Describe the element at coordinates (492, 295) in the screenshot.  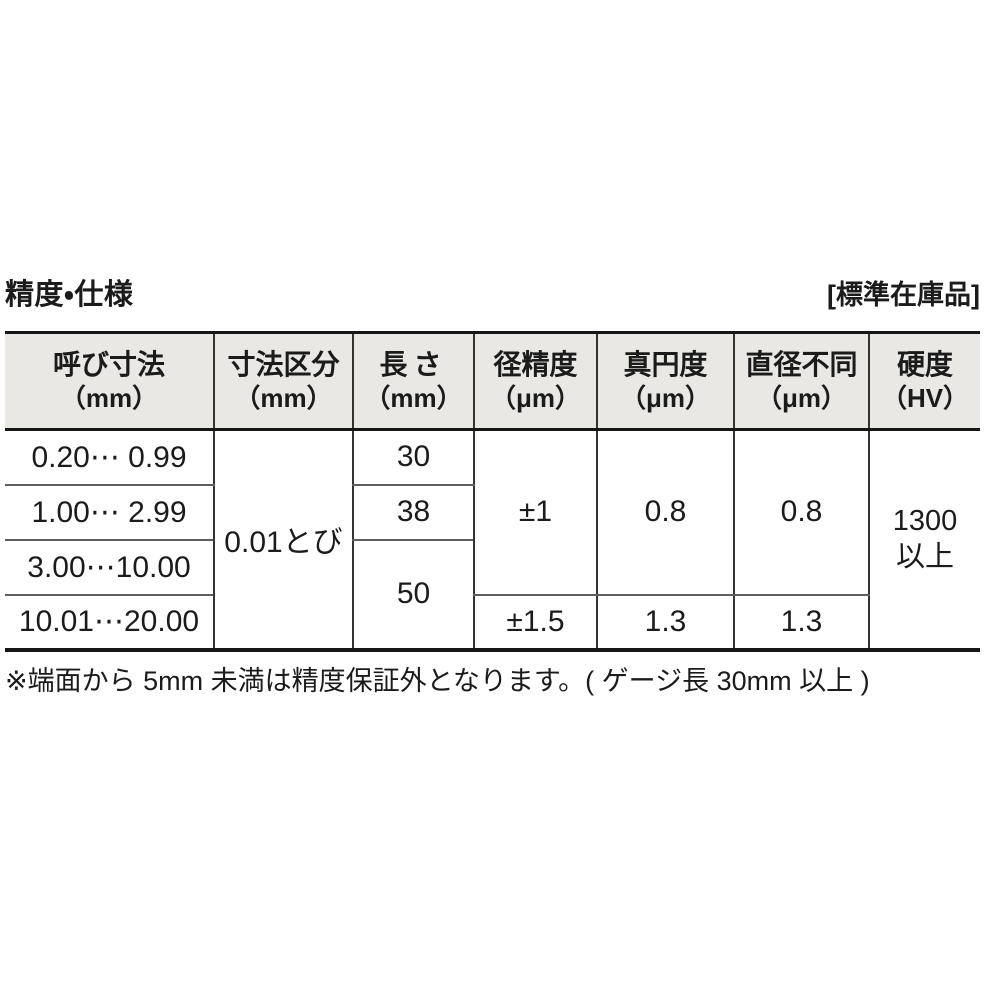
I see `title-row: 精度・仕様 [標準在庫品]` at that location.